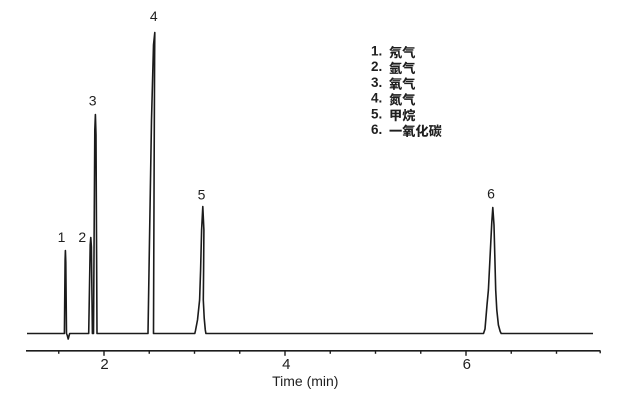  I want to click on svg-text: 3, so click(93, 101).